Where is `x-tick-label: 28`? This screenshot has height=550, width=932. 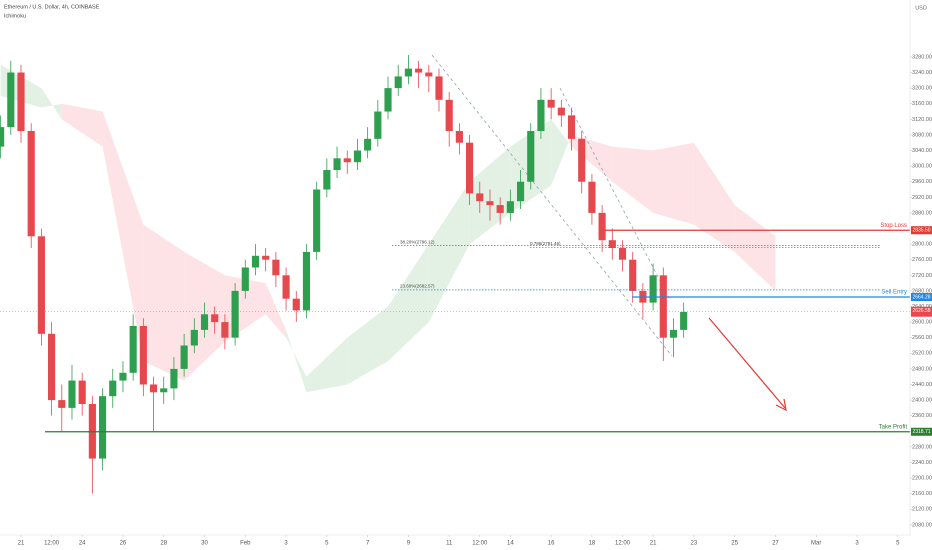
x-tick-label: 28 is located at coordinates (163, 544).